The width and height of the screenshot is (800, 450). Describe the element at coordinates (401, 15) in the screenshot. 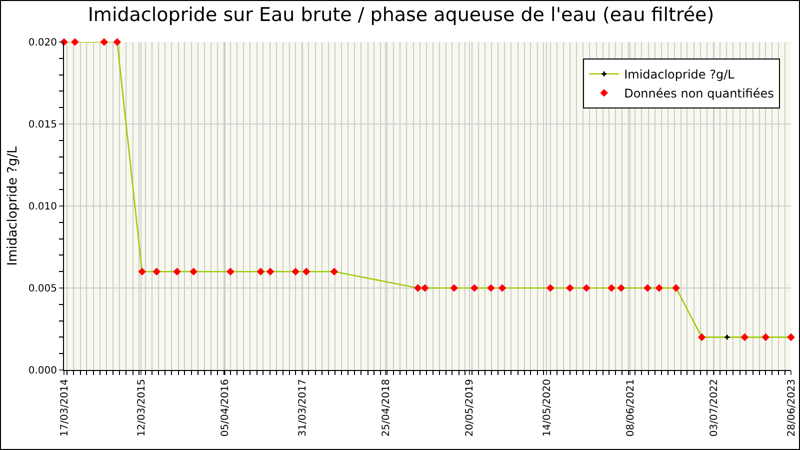

I see `chart-title: Imidaclopride sur Eau brute / phase aqueuse de l'eau (eau filtrée)` at that location.